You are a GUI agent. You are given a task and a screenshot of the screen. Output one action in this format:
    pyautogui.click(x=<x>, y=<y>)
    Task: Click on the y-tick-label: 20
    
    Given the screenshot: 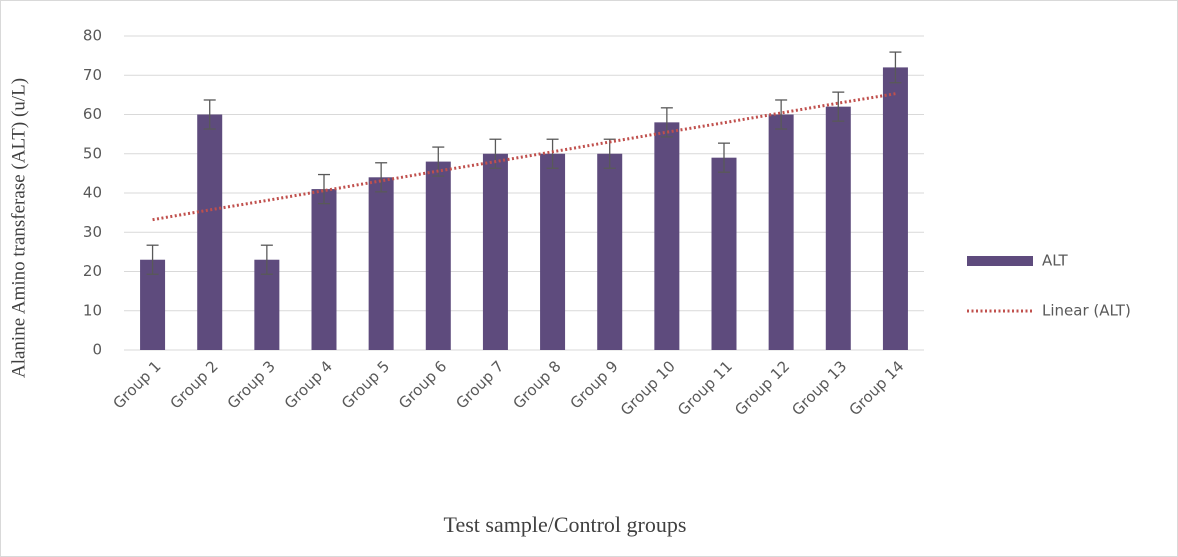 What is the action you would take?
    pyautogui.click(x=92, y=271)
    